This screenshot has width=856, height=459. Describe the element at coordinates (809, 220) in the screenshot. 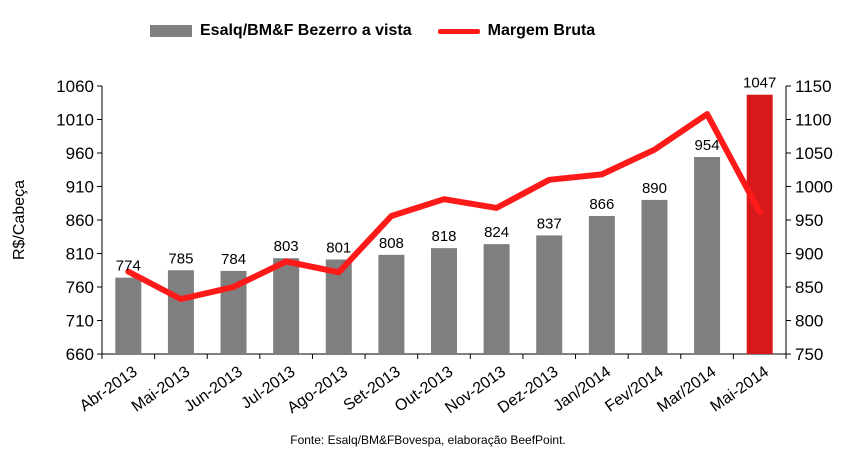

I see `right-axis-tick-label: 950` at that location.